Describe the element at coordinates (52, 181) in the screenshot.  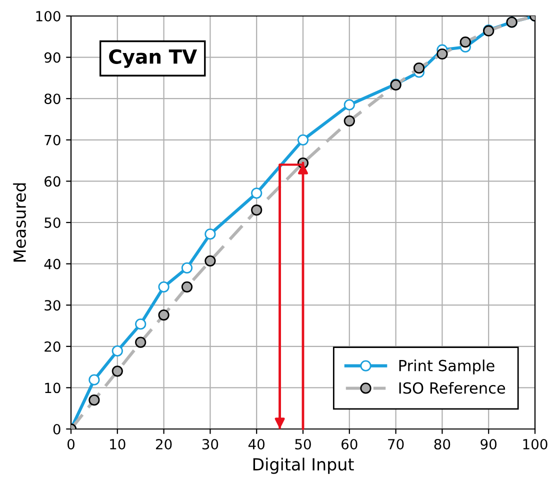
I see `y-tick-label: 60` at that location.